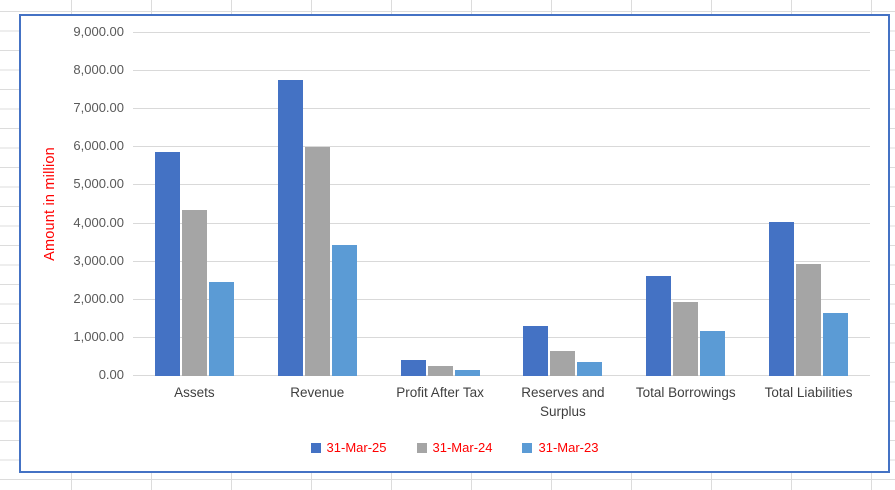  What do you see at coordinates (98, 222) in the screenshot?
I see `y-tick-label: 4,000.00` at bounding box center [98, 222].